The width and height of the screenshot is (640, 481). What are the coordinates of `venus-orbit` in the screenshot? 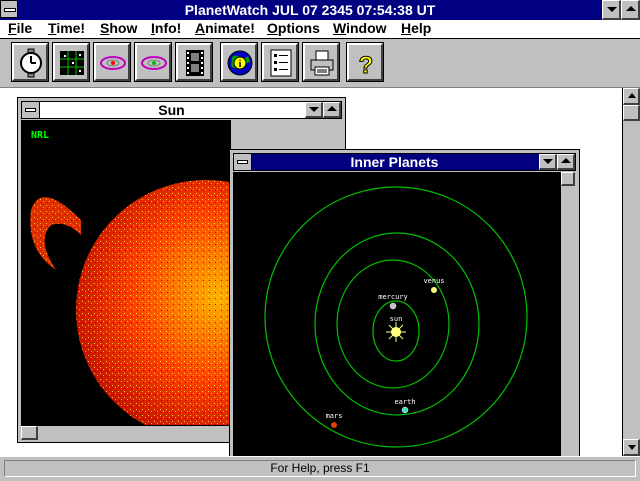 It's located at (393, 324).